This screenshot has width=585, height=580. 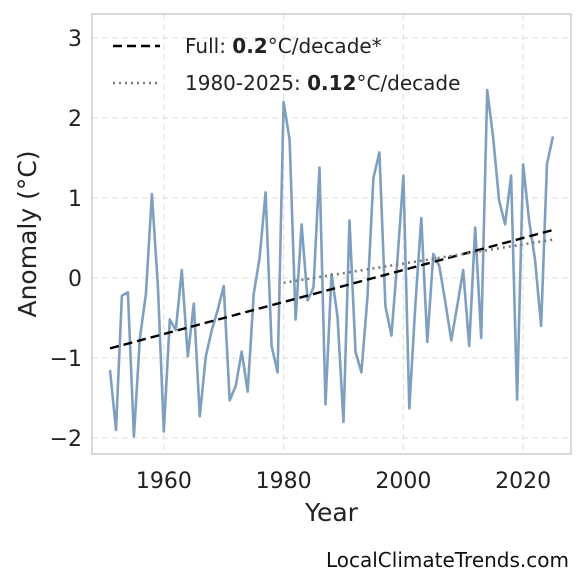 What do you see at coordinates (75, 39) in the screenshot?
I see `y-tick-label: 3` at bounding box center [75, 39].